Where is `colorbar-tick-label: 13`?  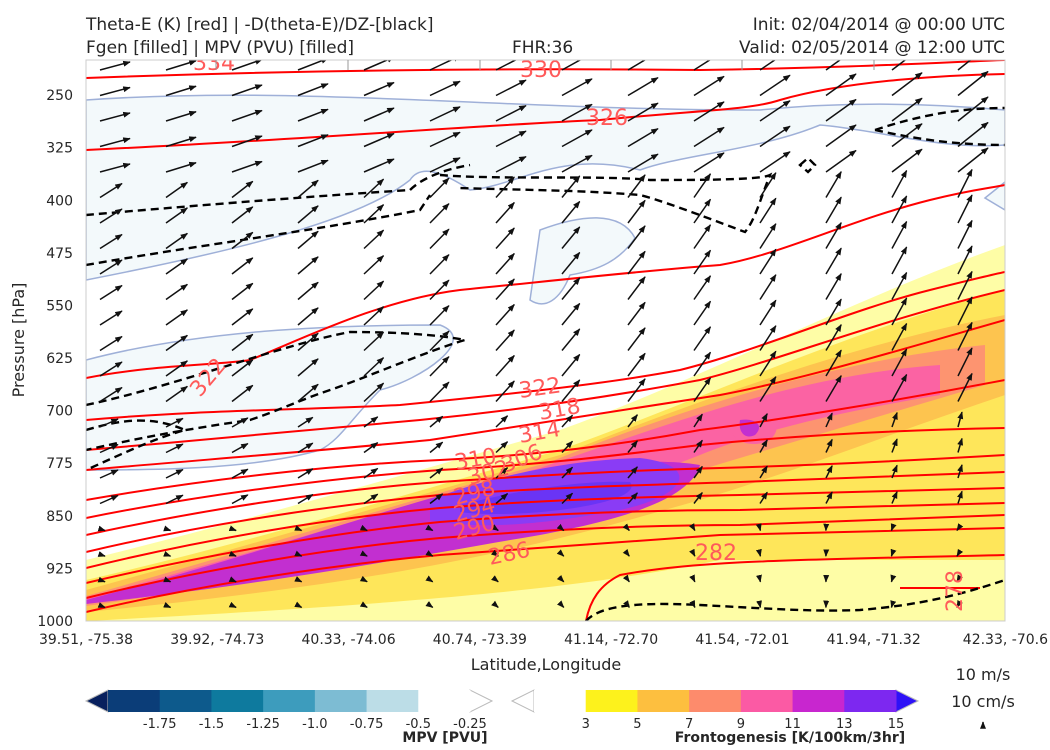
colorbar-tick-label: 13 is located at coordinates (844, 724).